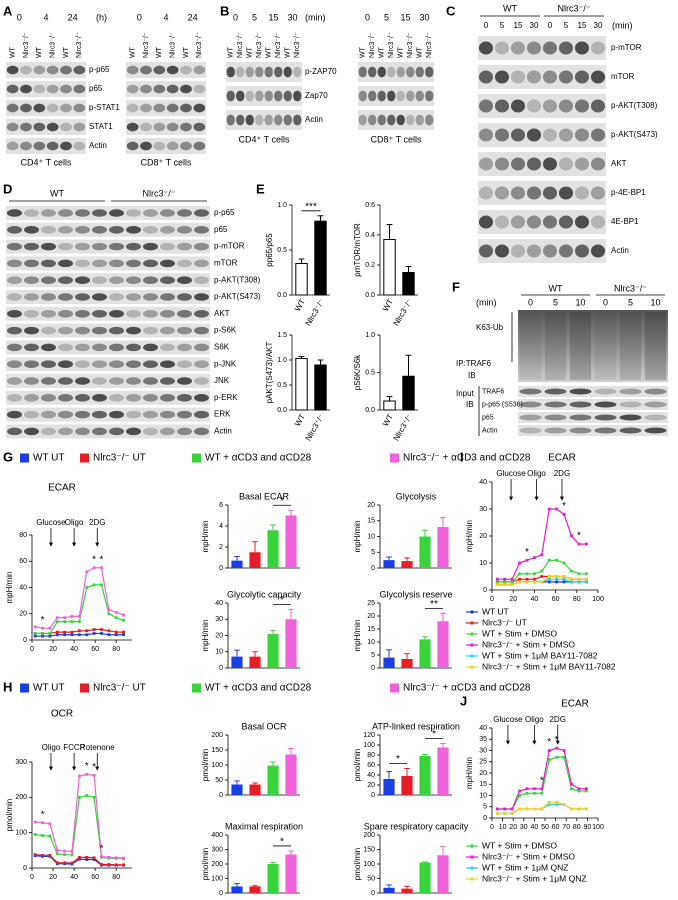 This screenshot has height=900, width=678. Describe the element at coordinates (282, 335) in the screenshot. I see `y-tick-label: 1.5` at that location.